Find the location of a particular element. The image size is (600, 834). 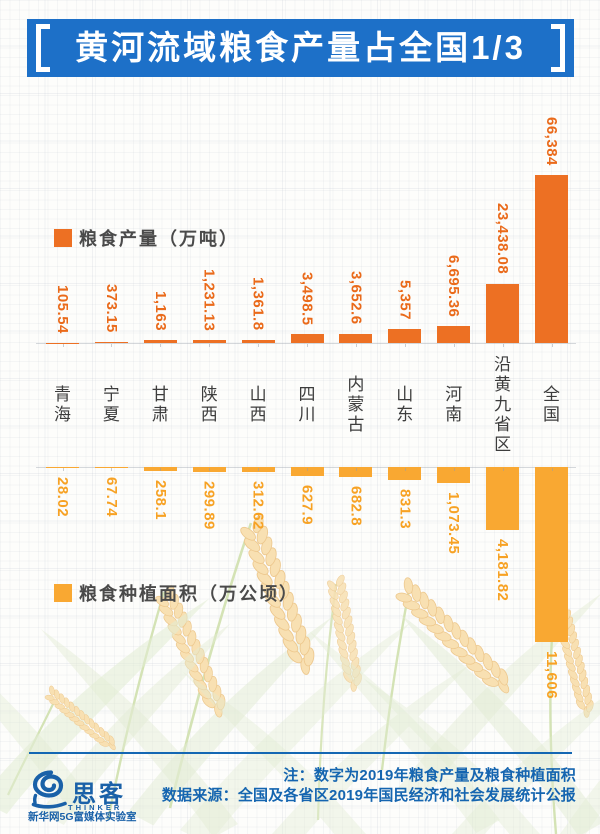

production-value-label: 3,652.6 is located at coordinates (356, 298).